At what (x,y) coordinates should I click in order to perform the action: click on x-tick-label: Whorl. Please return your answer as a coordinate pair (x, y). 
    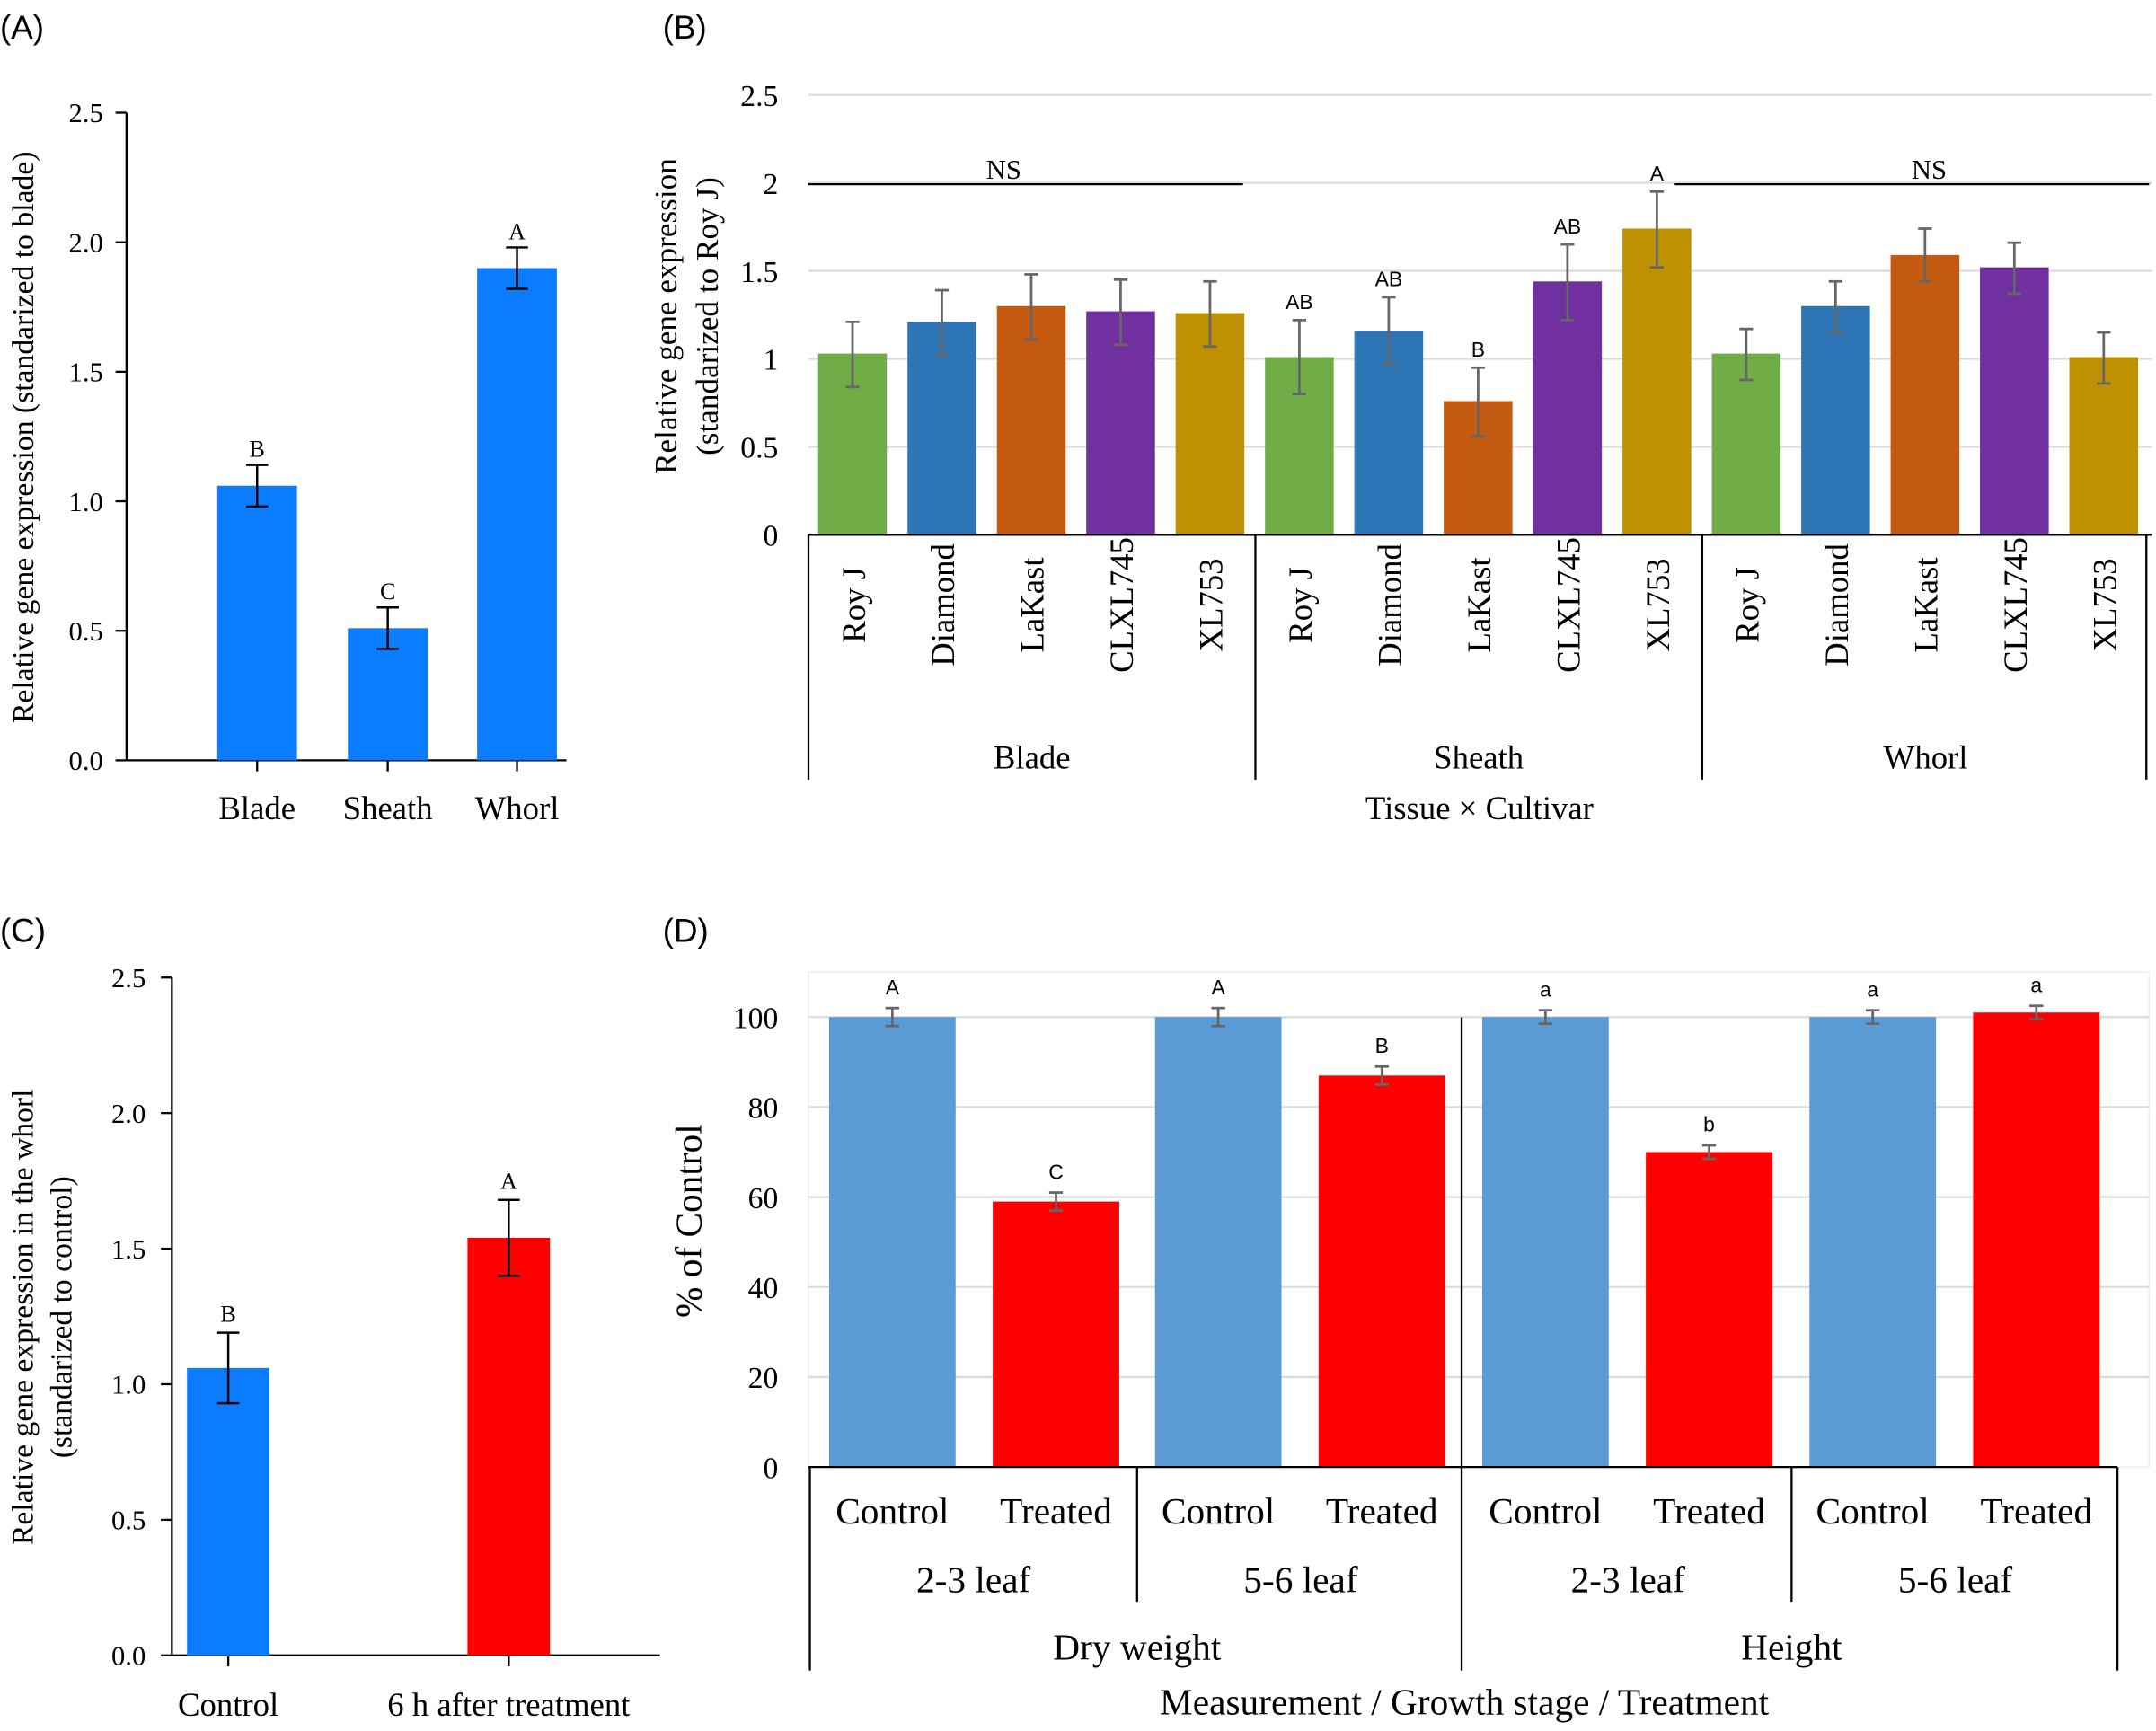
    Looking at the image, I should click on (517, 808).